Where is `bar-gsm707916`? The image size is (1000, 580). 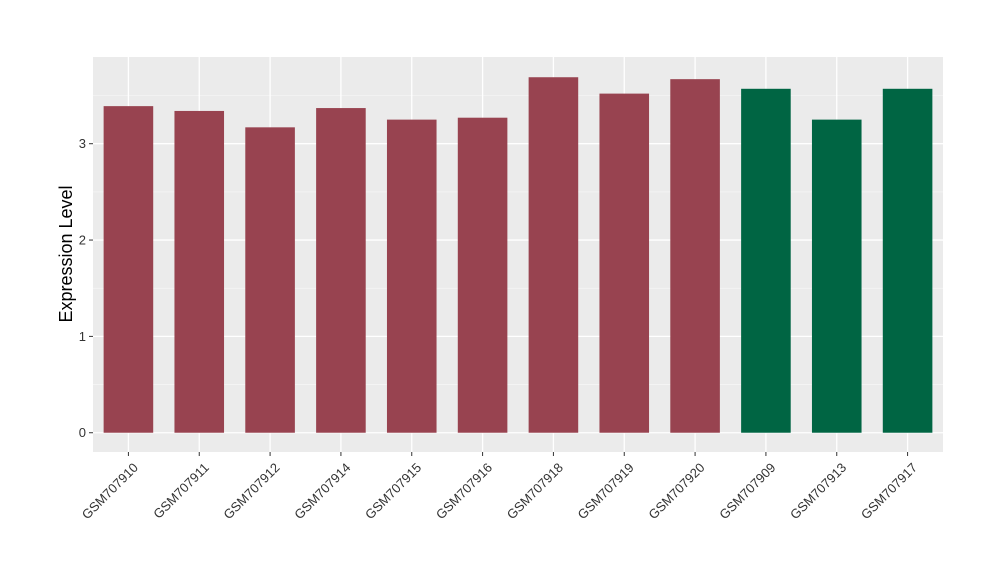
bar-gsm707916 is located at coordinates (482, 275).